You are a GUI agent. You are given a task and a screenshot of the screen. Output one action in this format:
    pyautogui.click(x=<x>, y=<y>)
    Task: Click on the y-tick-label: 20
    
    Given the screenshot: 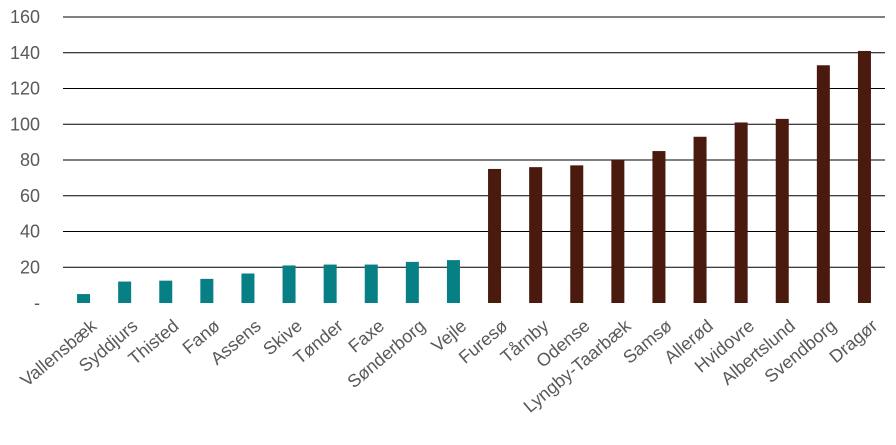 What is the action you would take?
    pyautogui.click(x=30, y=267)
    